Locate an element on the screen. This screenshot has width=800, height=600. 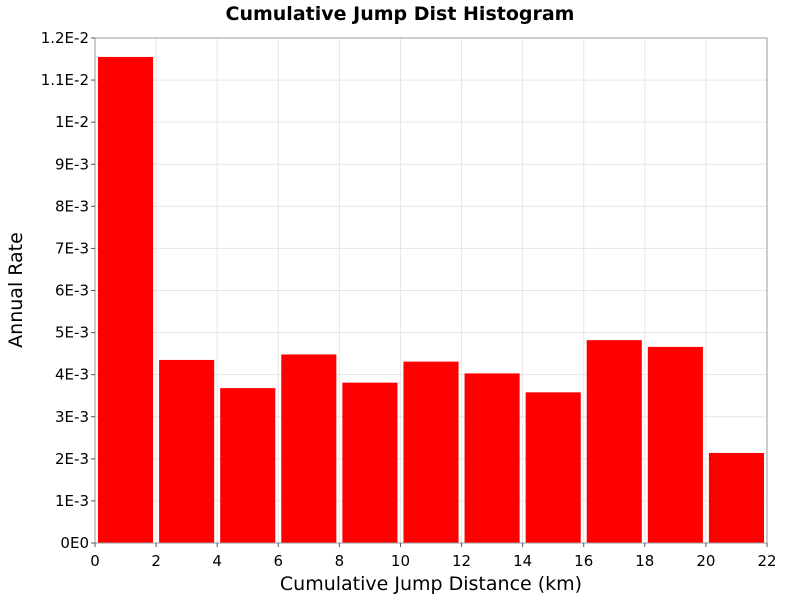
y-tick-label: 2E-3 is located at coordinates (72, 459).